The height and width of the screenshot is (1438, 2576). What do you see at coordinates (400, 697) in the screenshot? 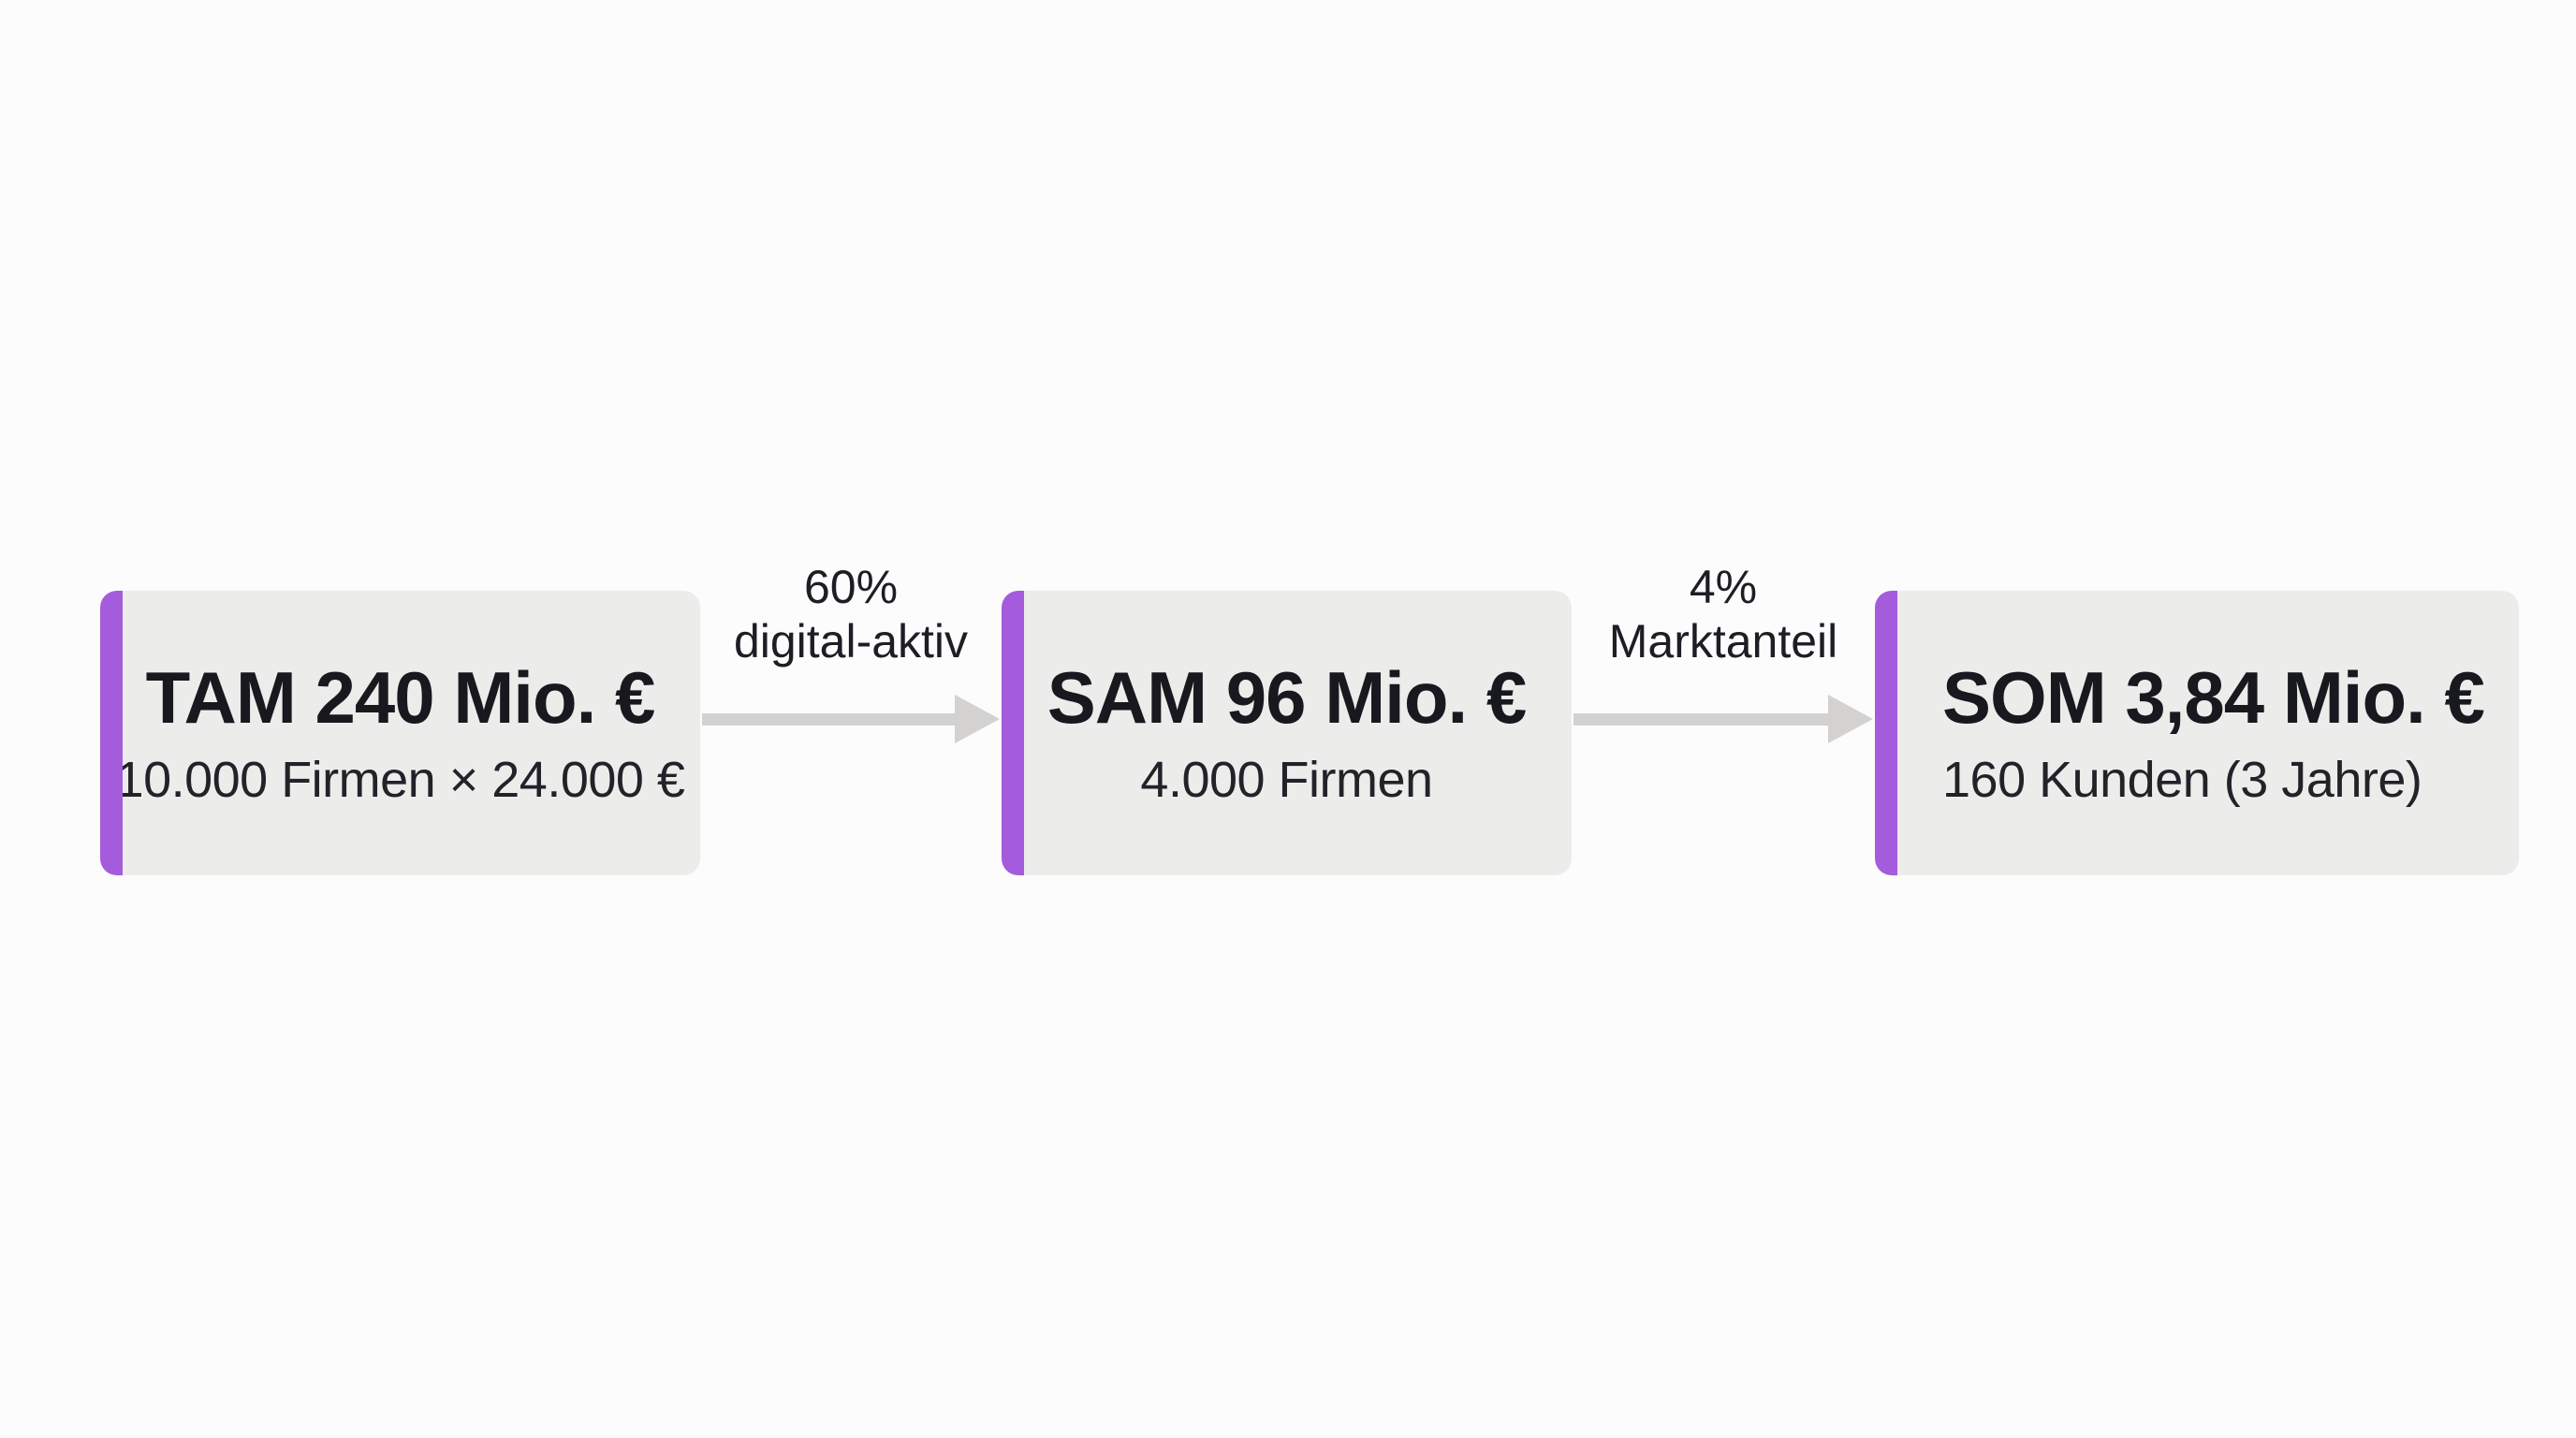
I see `stage-title-tam: TAM 240 Mio. €` at bounding box center [400, 697].